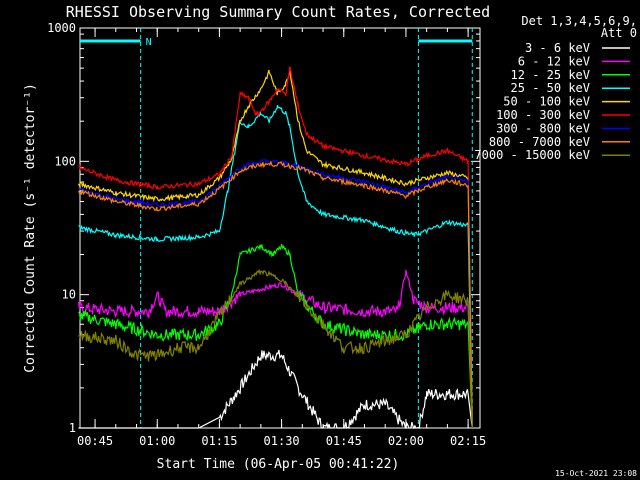 Image resolution: width=640 pixels, height=480 pixels. What do you see at coordinates (69, 295) in the screenshot?
I see `y-tick-label: 10` at bounding box center [69, 295].